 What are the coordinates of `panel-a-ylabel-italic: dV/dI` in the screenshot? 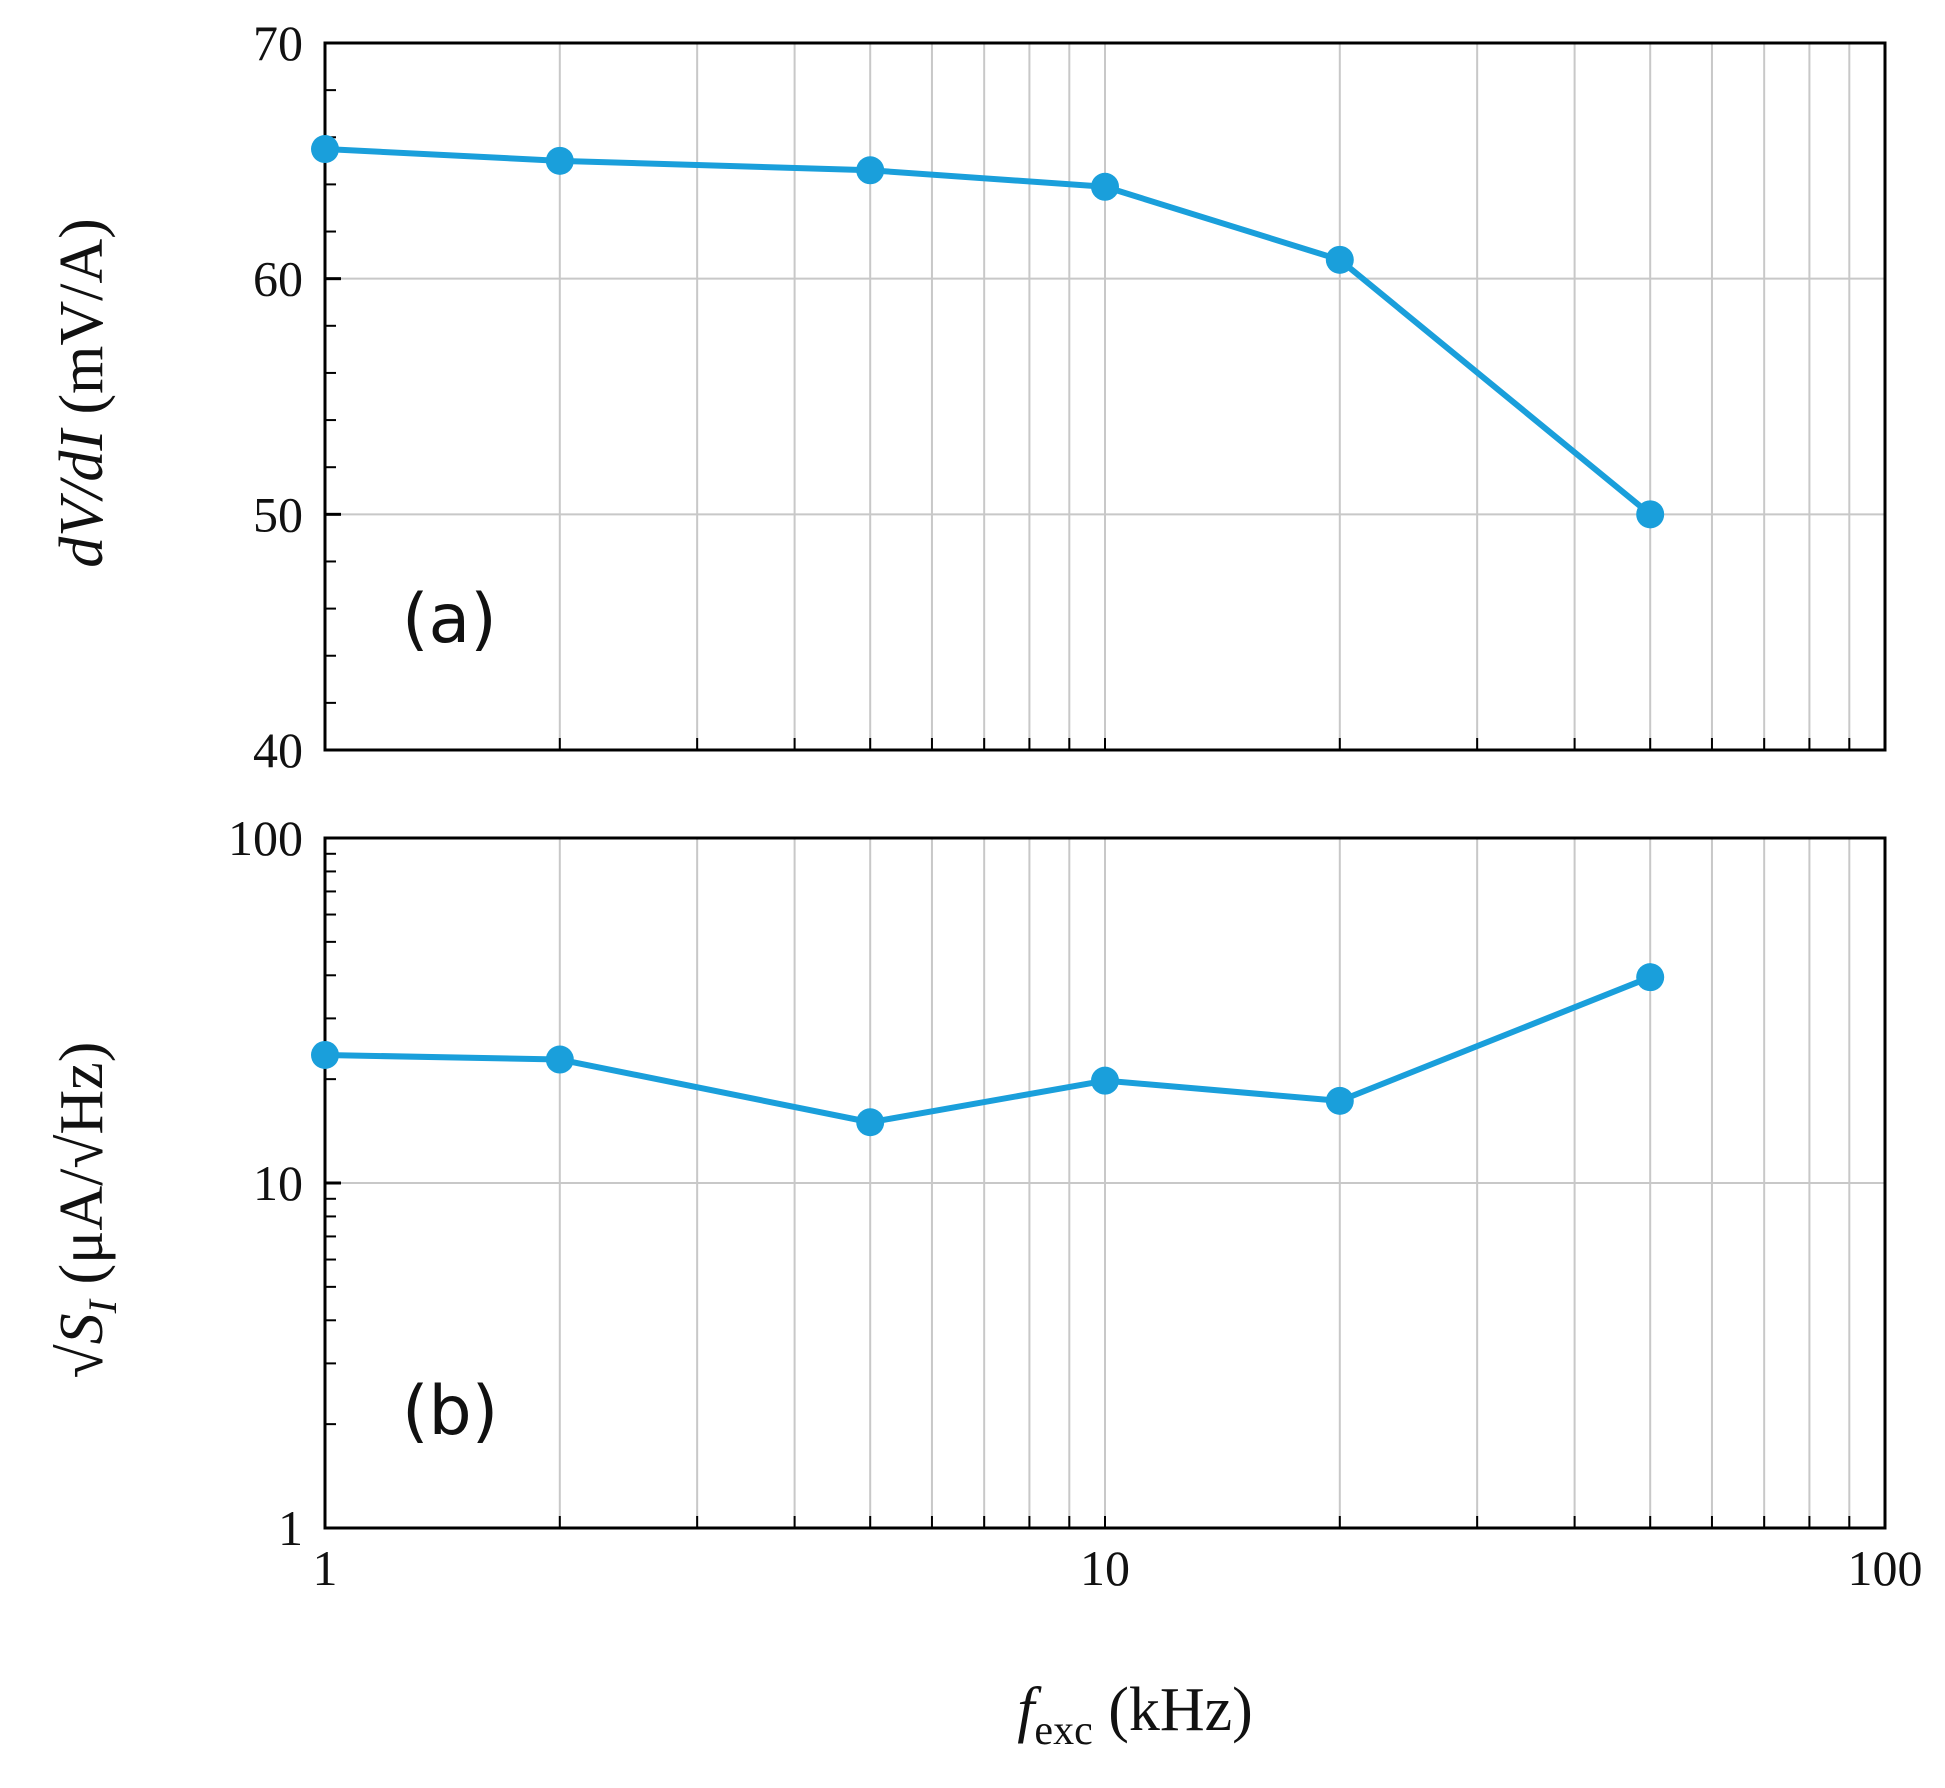 It's located at (82, 497).